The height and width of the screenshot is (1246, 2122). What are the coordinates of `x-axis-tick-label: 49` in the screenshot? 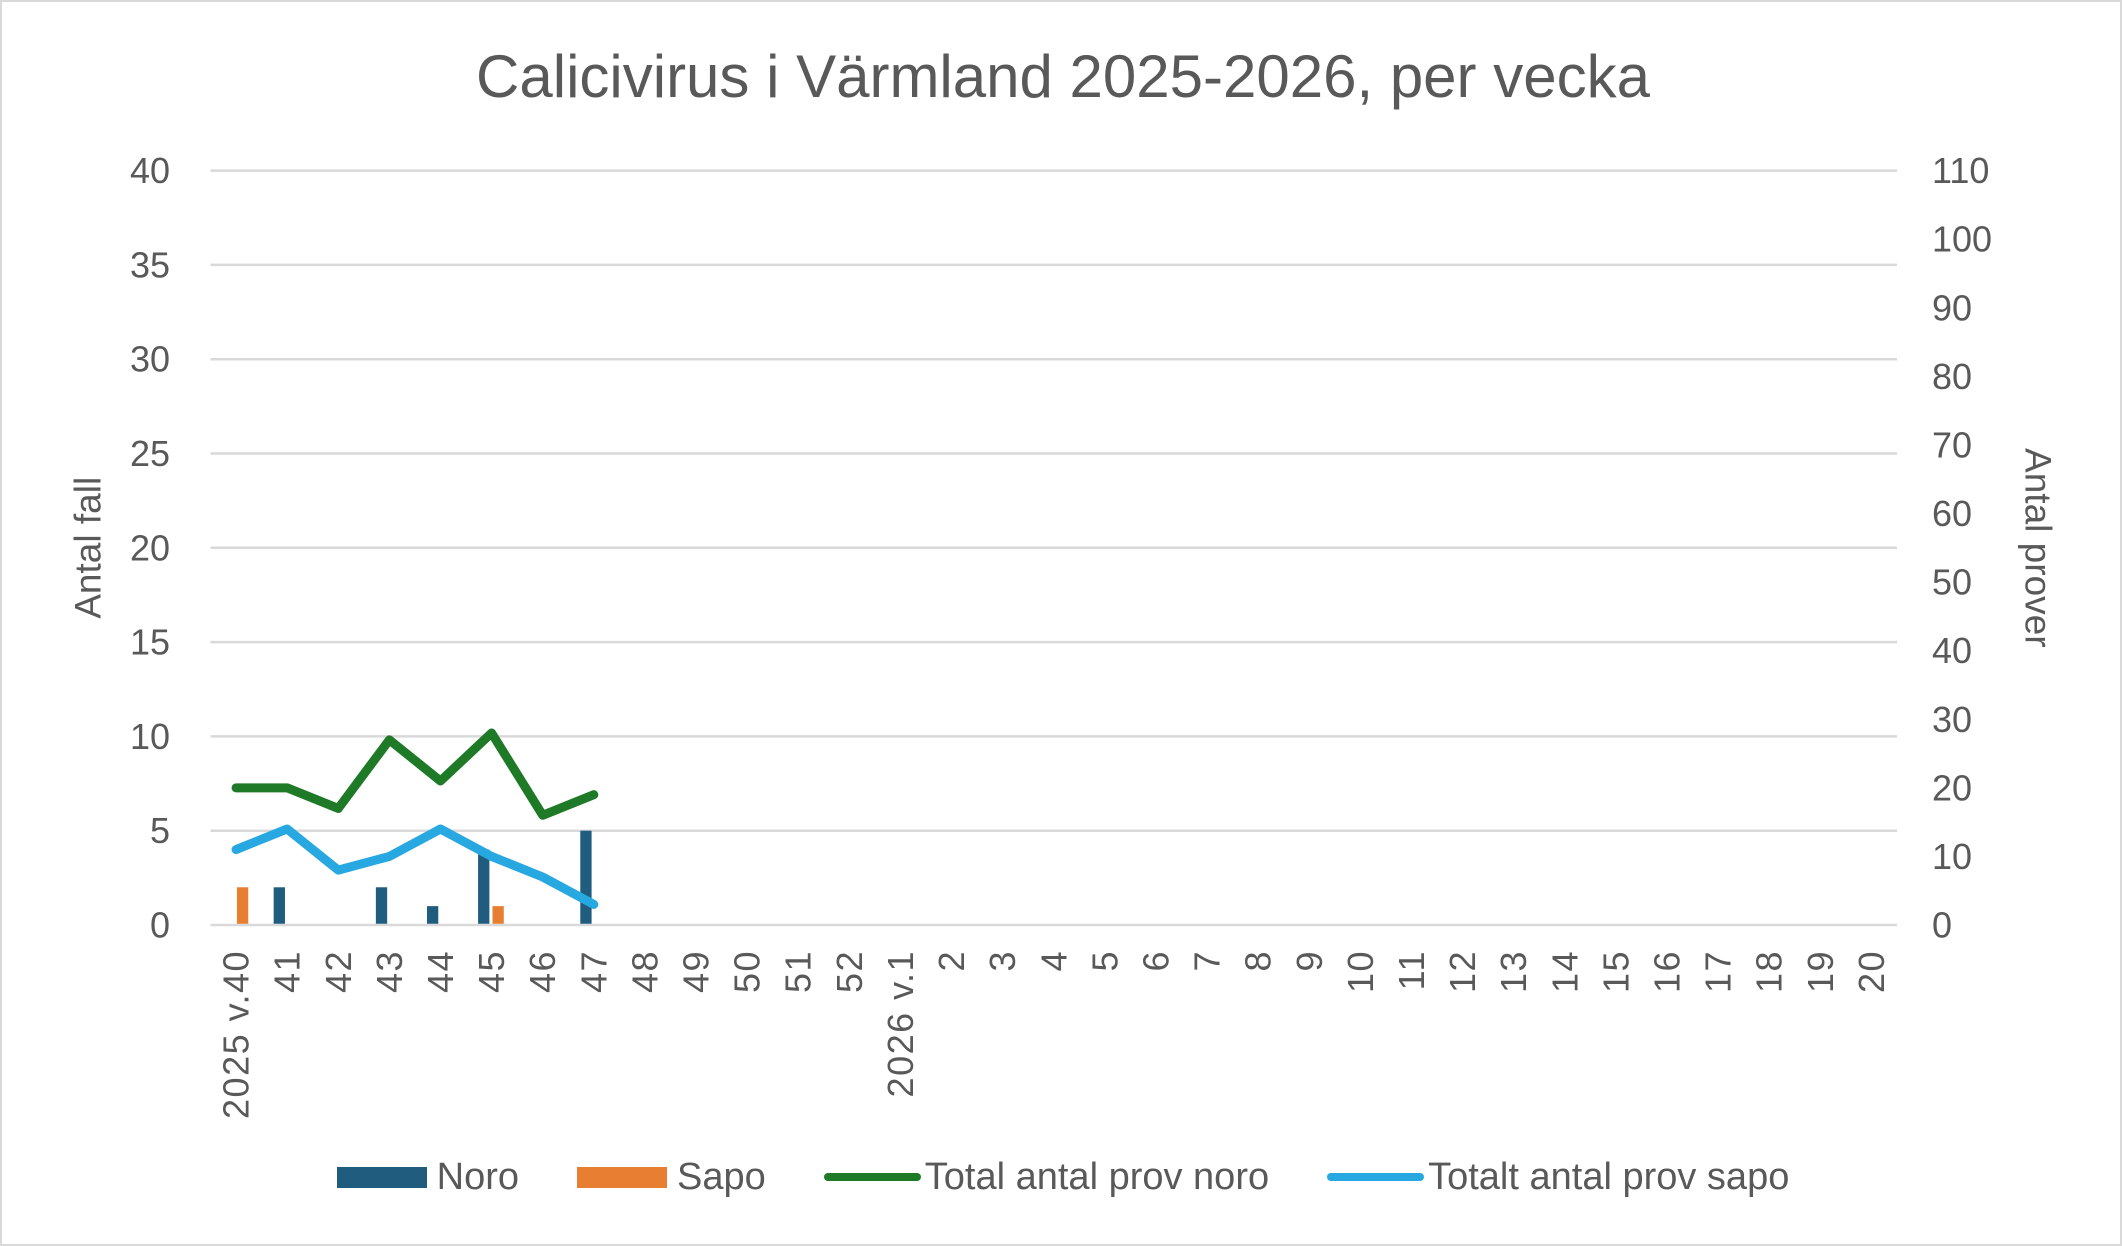 It's located at (696, 971).